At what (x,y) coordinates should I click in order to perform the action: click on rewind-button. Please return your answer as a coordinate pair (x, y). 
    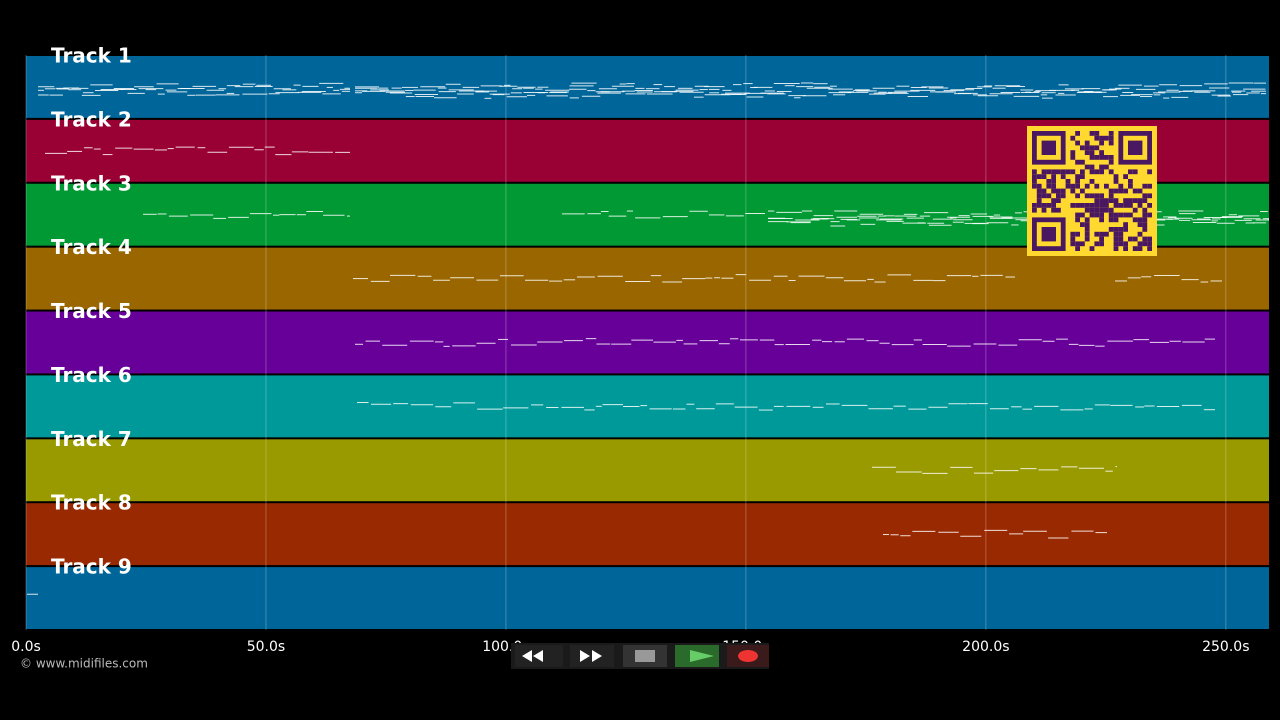
    Looking at the image, I should click on (539, 656).